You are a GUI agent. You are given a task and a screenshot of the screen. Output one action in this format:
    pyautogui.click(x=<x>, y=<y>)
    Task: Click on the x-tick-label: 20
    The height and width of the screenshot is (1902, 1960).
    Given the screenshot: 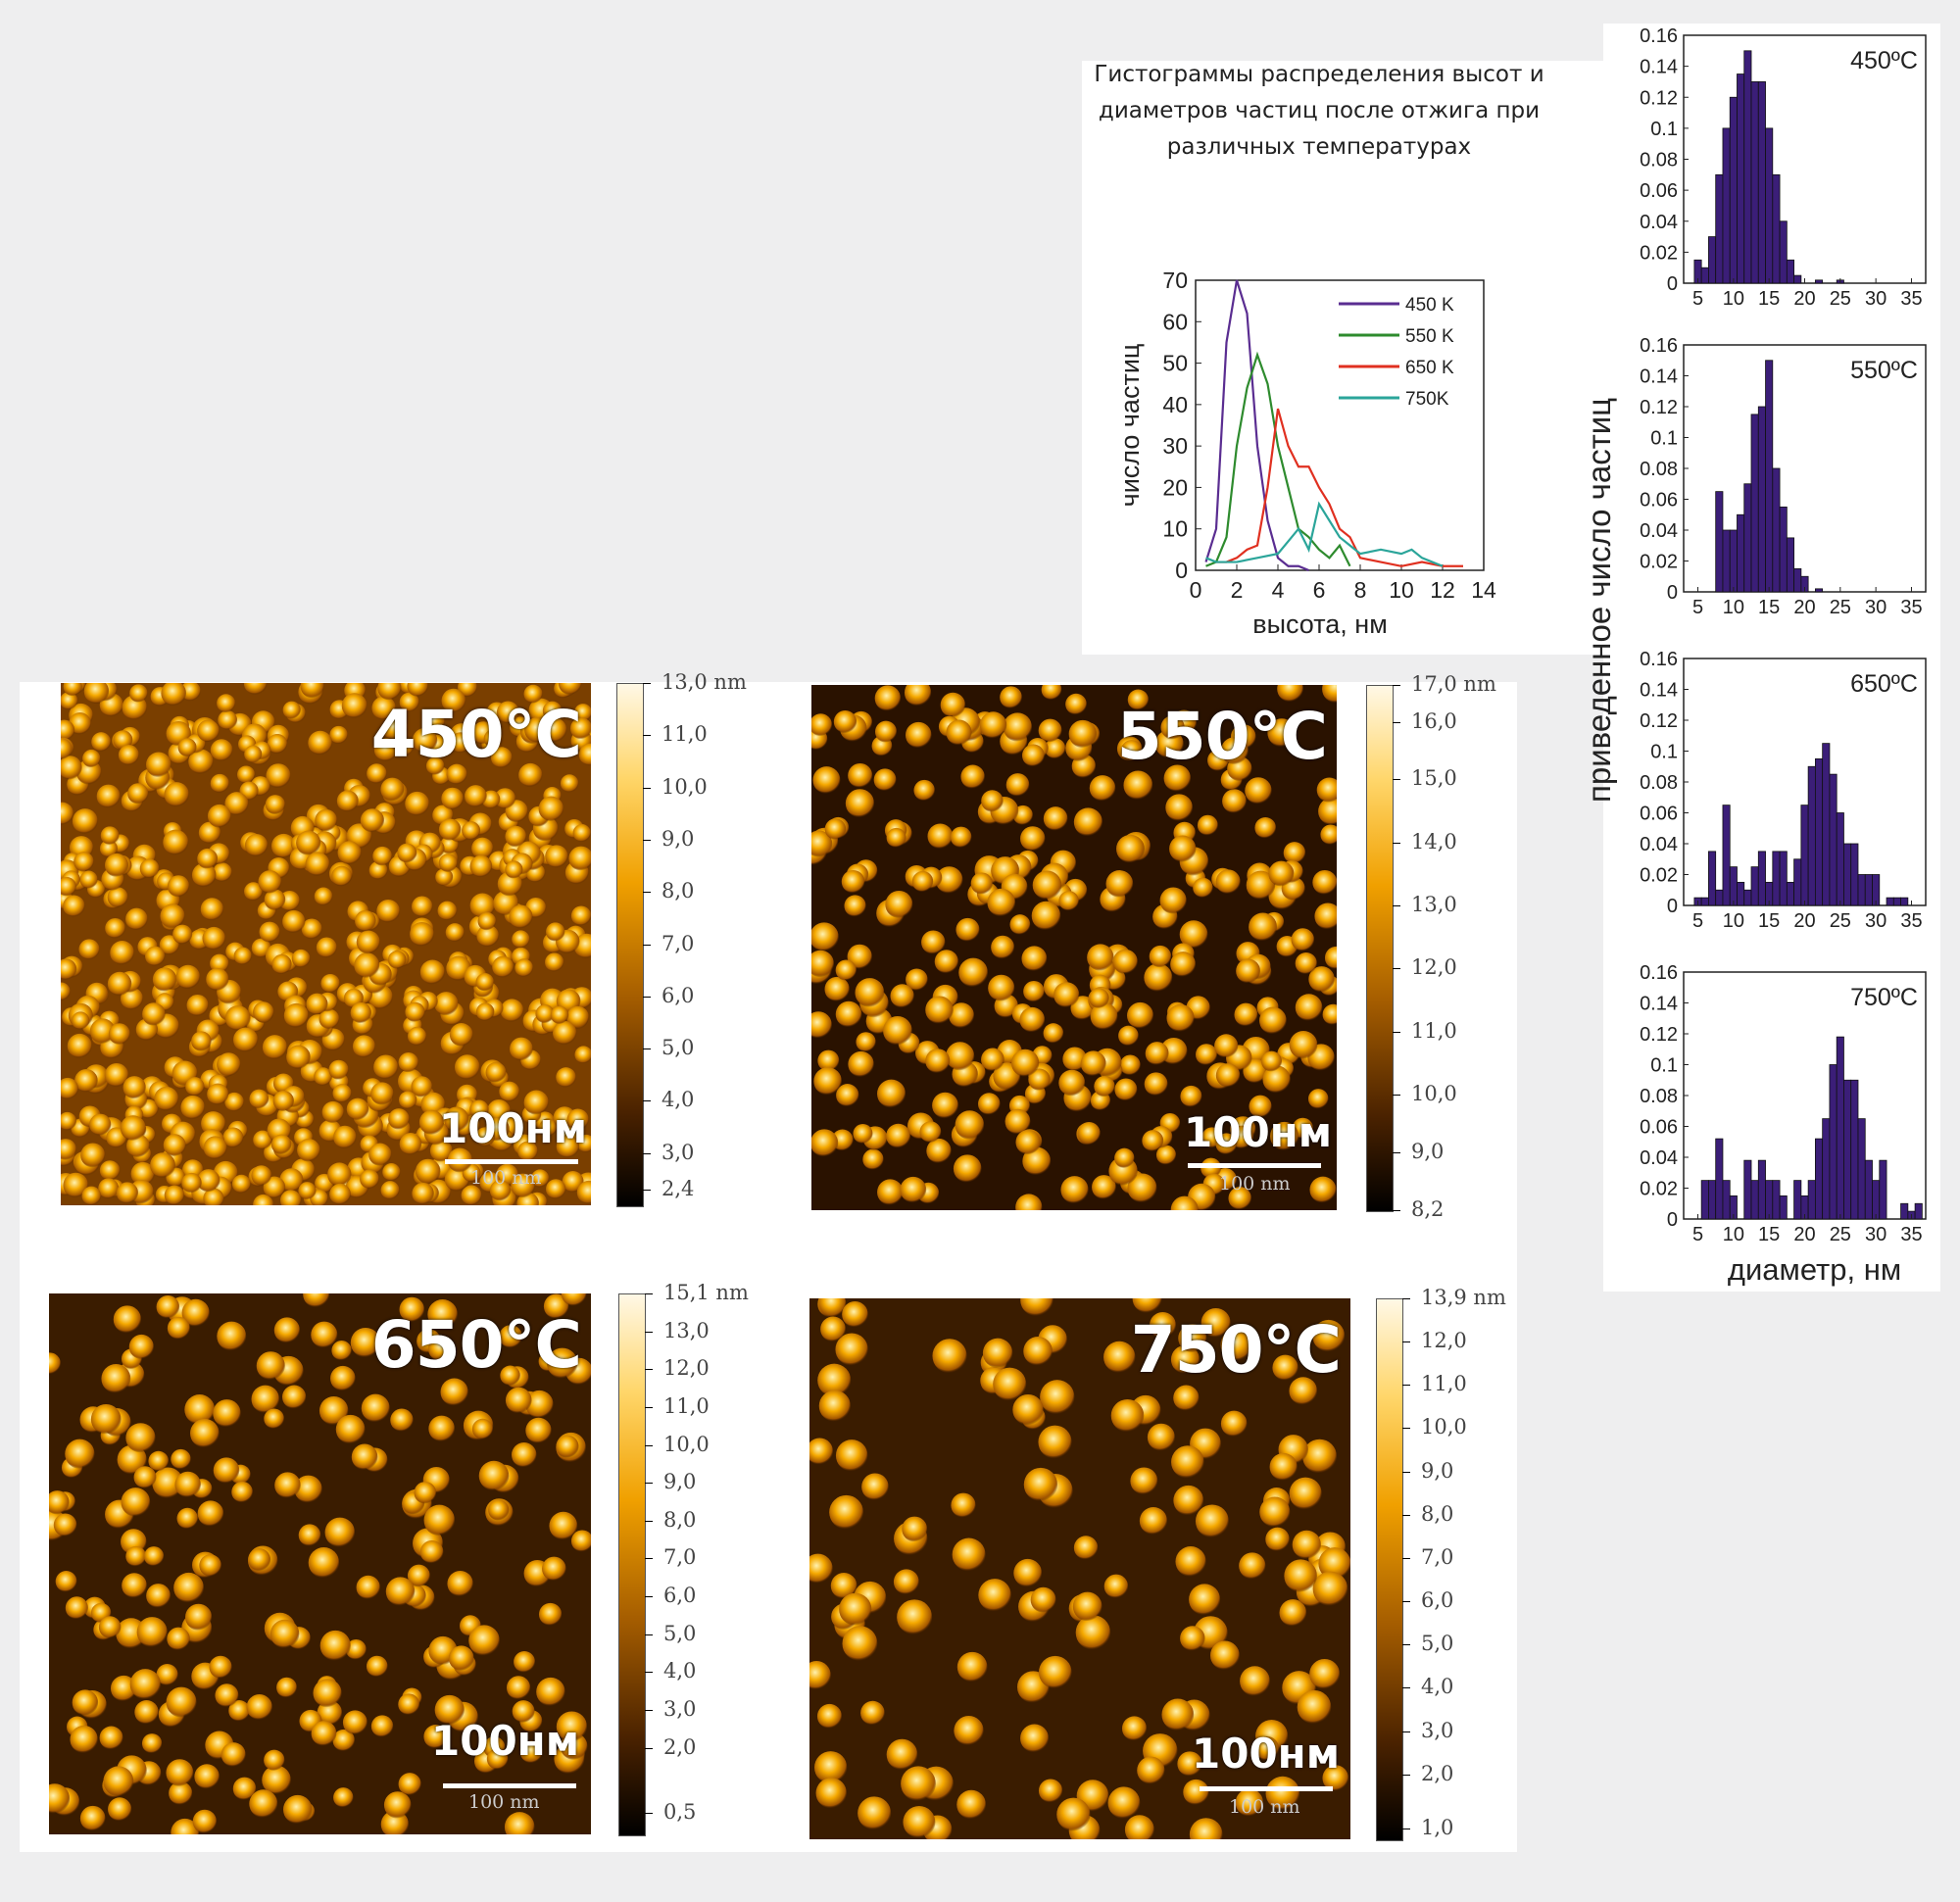 What is the action you would take?
    pyautogui.click(x=1804, y=1234)
    